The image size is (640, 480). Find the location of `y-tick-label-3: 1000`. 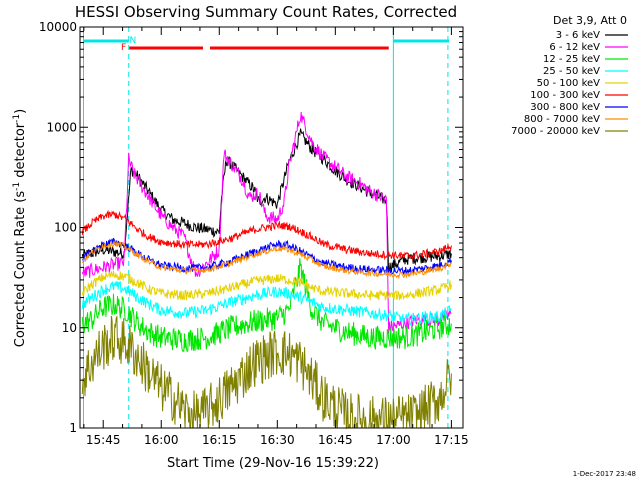

y-tick-label-3: 1000 is located at coordinates (61, 127).